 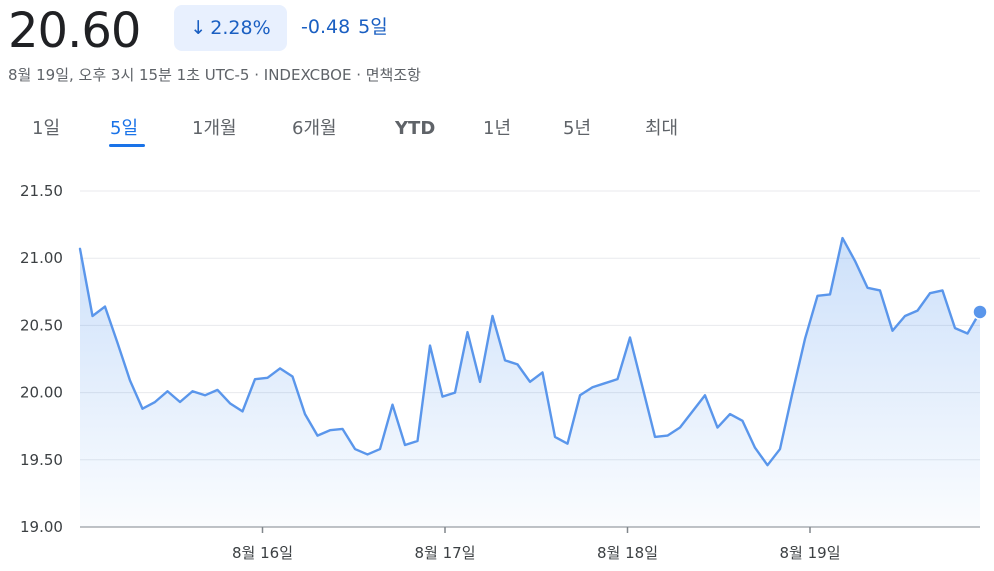 What do you see at coordinates (41, 191) in the screenshot?
I see `y-tick-label: 21.50` at bounding box center [41, 191].